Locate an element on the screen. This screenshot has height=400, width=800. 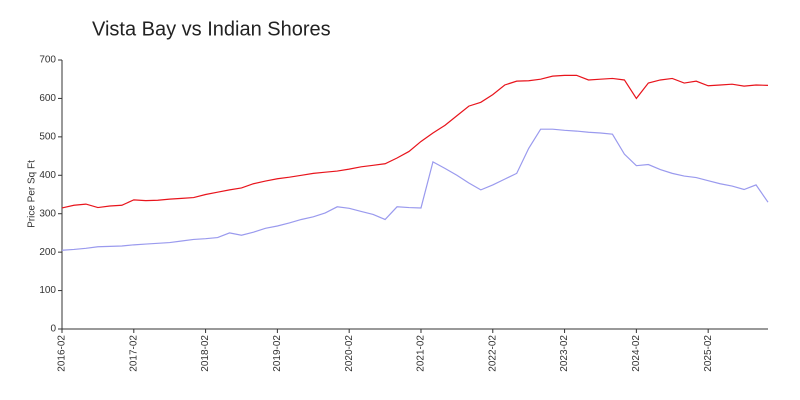
x-tick-label: 2016-02 is located at coordinates (62, 353).